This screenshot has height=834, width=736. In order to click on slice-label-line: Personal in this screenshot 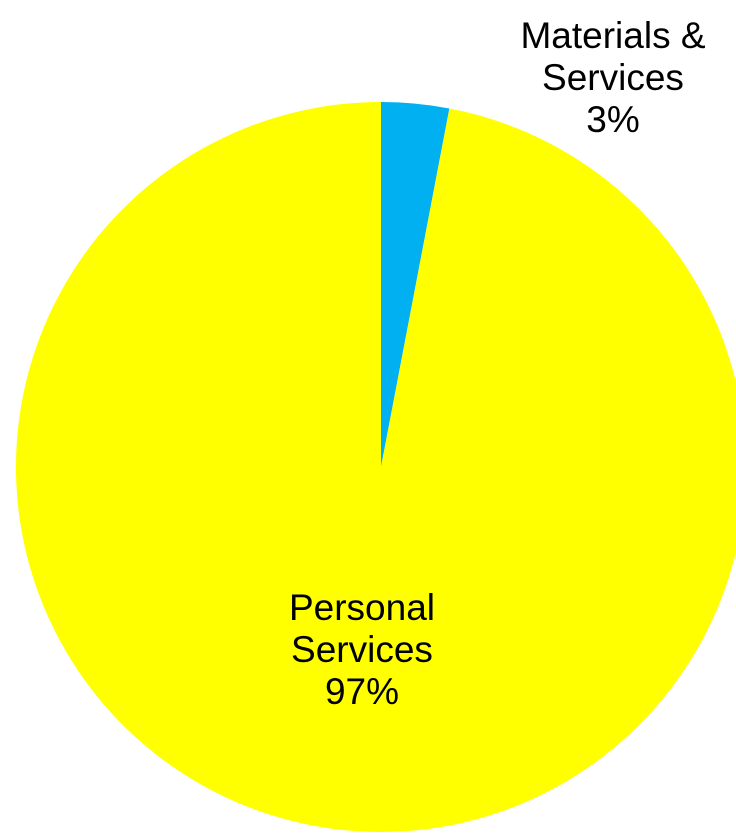, I will do `click(362, 607)`.